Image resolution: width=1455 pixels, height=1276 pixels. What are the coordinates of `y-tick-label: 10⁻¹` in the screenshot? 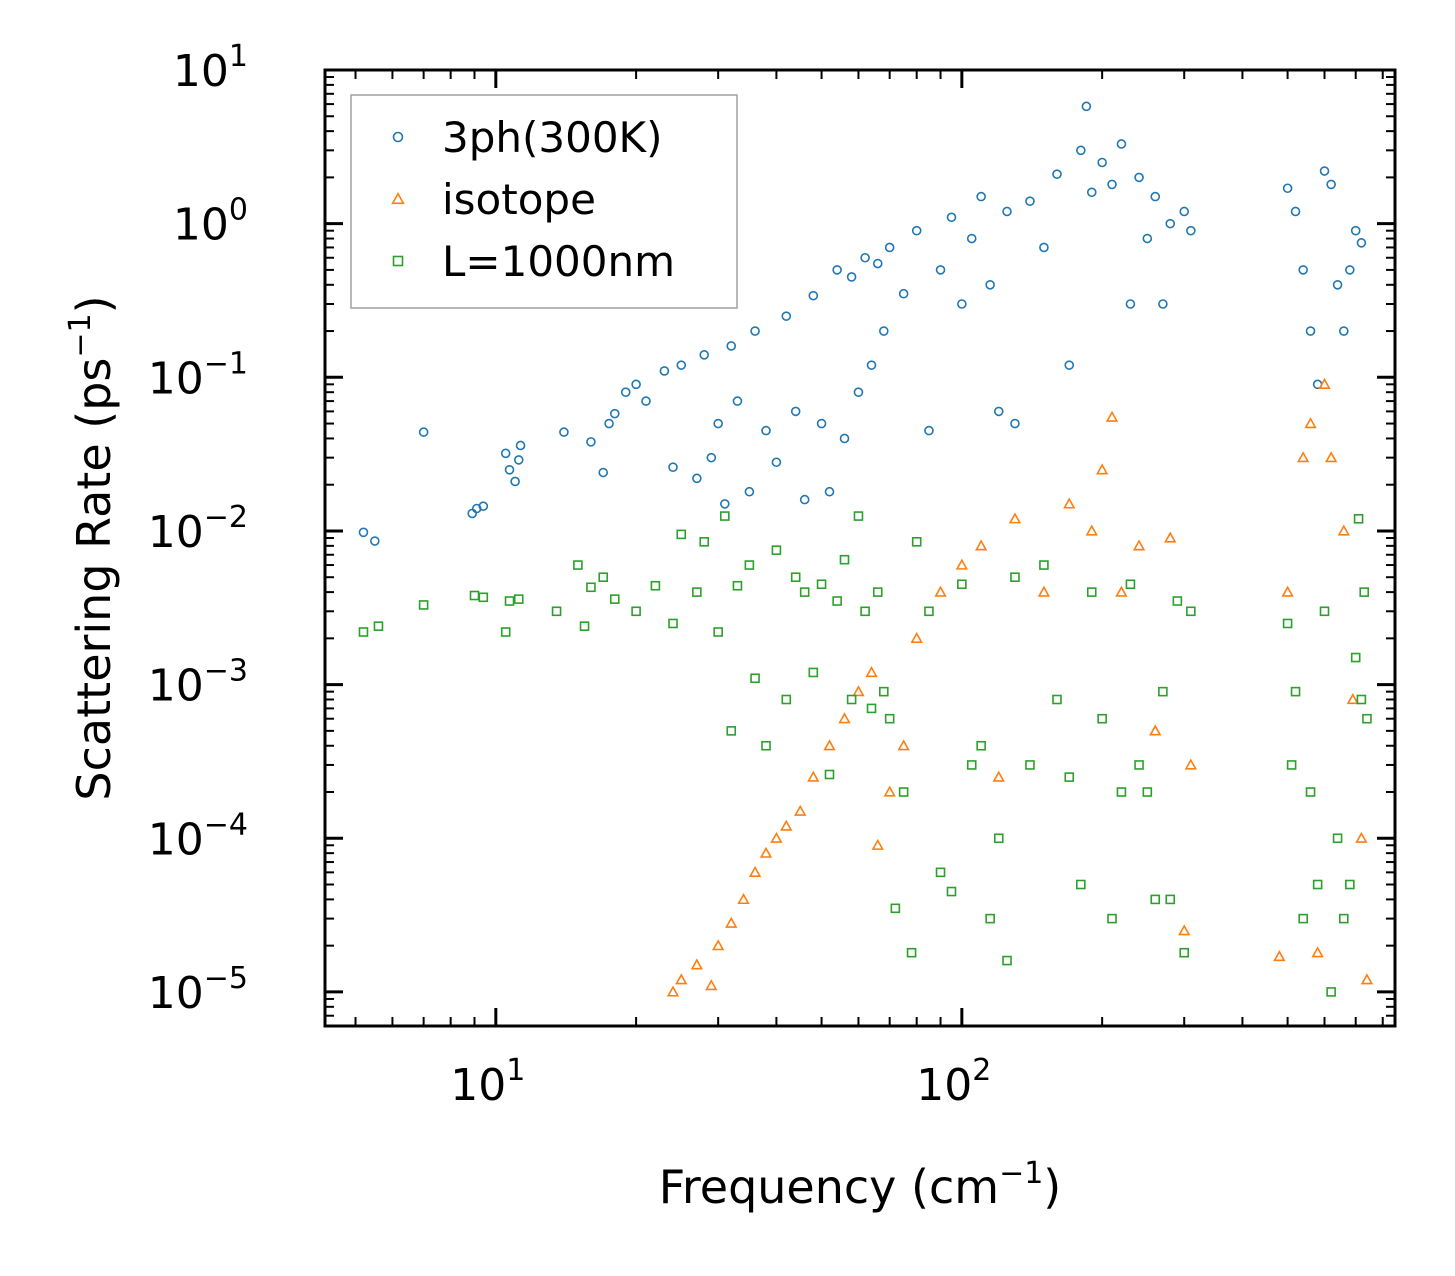 It's located at (198, 375).